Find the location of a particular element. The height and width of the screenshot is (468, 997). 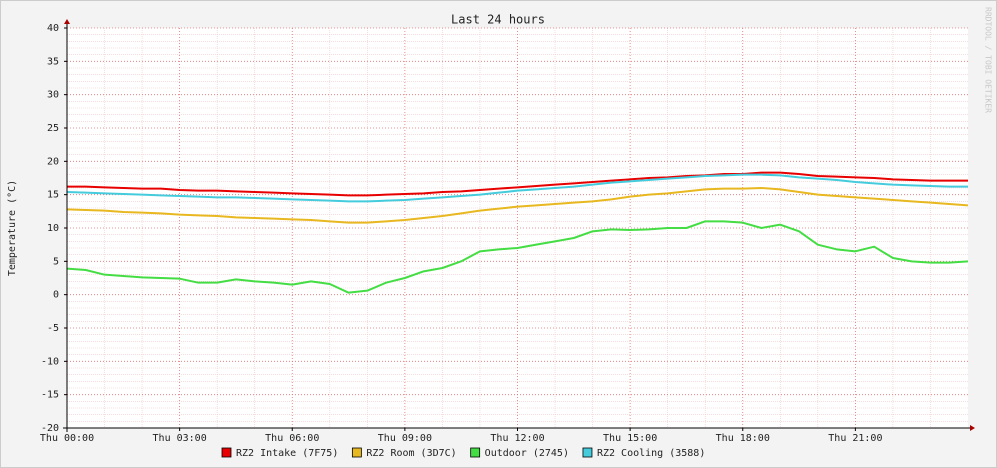

x-tick-label: Thu 12:00 is located at coordinates (517, 438).